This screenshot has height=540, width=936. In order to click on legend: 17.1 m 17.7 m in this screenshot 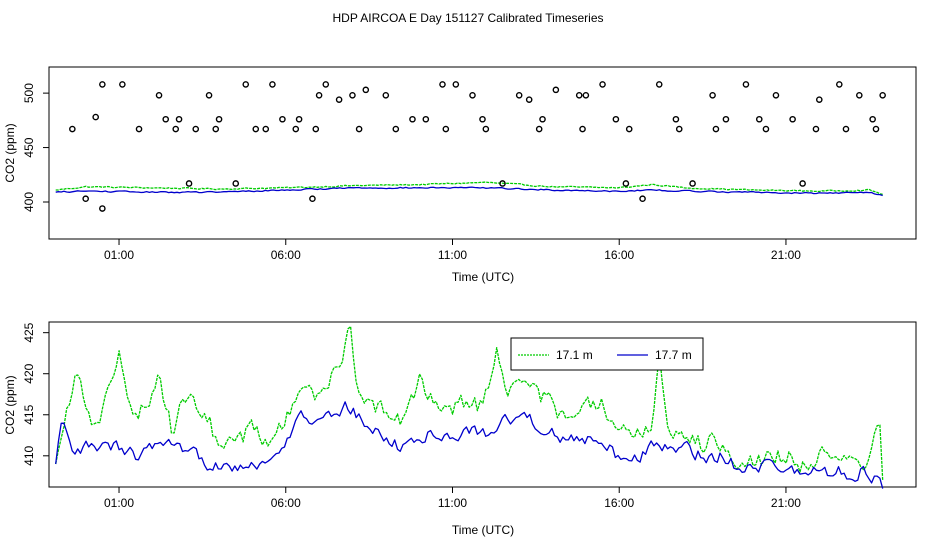, I will do `click(607, 354)`.